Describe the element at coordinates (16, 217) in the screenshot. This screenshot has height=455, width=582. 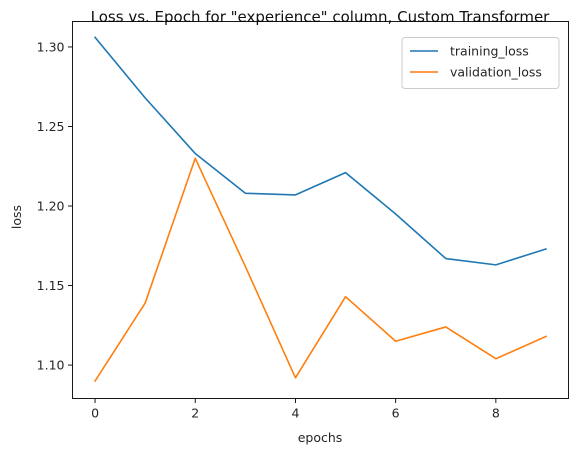
I see `y-axis-label: loss` at that location.